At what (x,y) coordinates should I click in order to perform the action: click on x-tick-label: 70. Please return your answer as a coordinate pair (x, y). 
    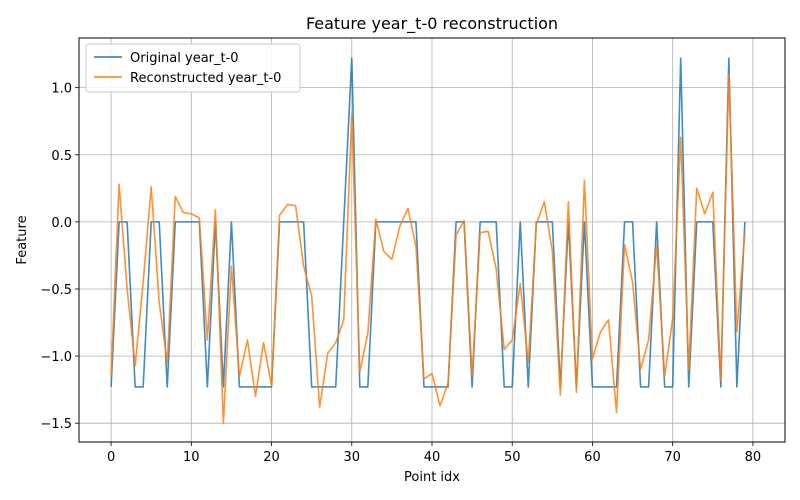
    Looking at the image, I should click on (672, 457).